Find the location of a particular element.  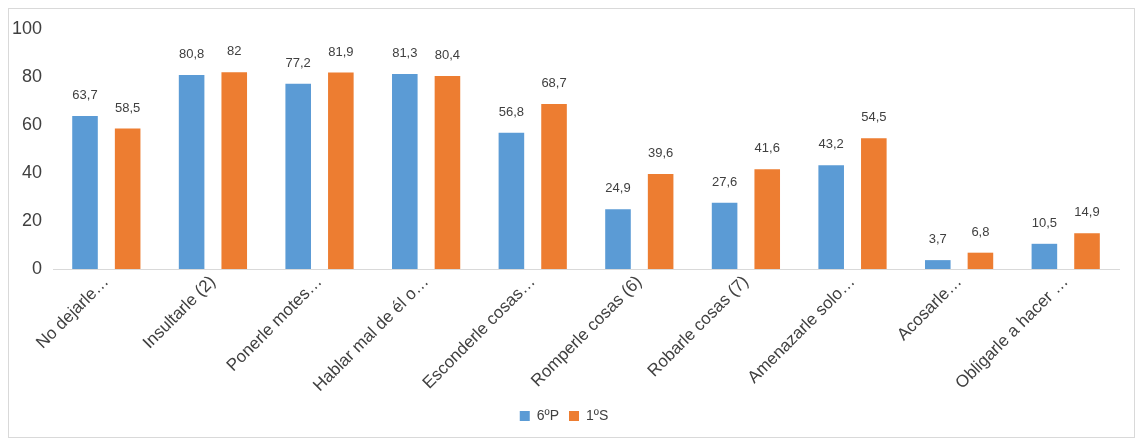

legend-label: 1ºS is located at coordinates (597, 414).